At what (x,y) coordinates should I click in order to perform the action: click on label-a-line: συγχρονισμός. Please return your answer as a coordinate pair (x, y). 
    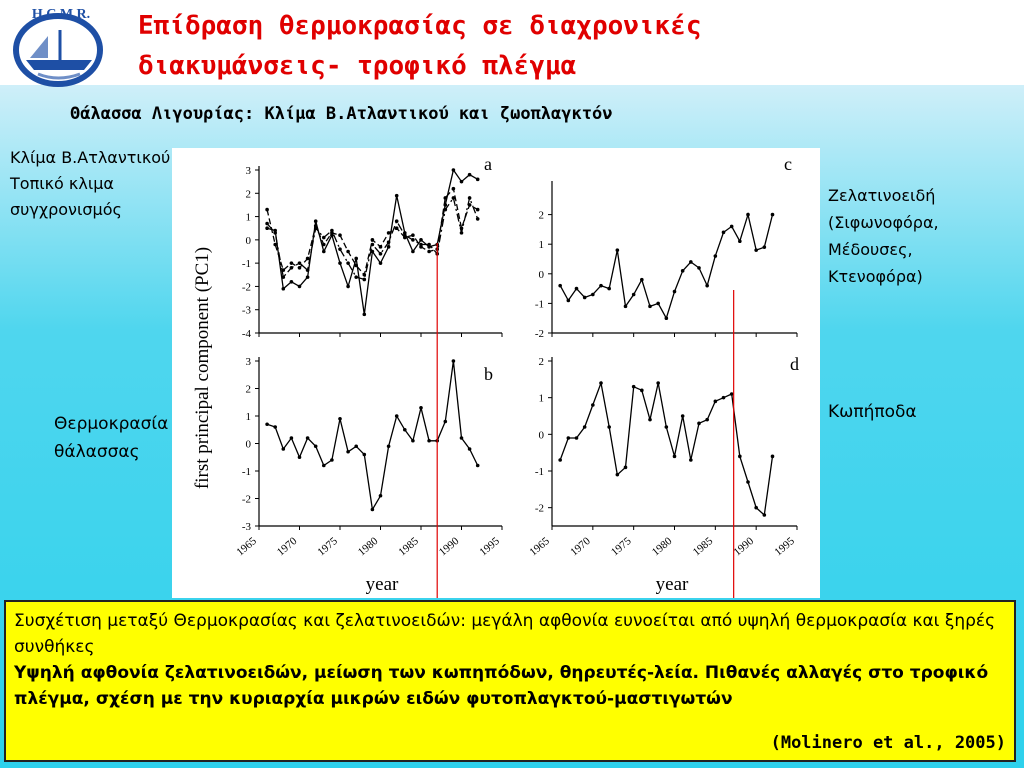
    Looking at the image, I should click on (66, 209).